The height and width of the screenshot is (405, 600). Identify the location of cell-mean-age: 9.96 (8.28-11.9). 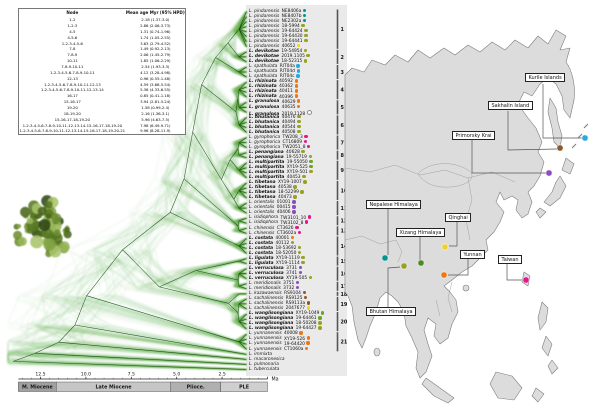
(155, 131).